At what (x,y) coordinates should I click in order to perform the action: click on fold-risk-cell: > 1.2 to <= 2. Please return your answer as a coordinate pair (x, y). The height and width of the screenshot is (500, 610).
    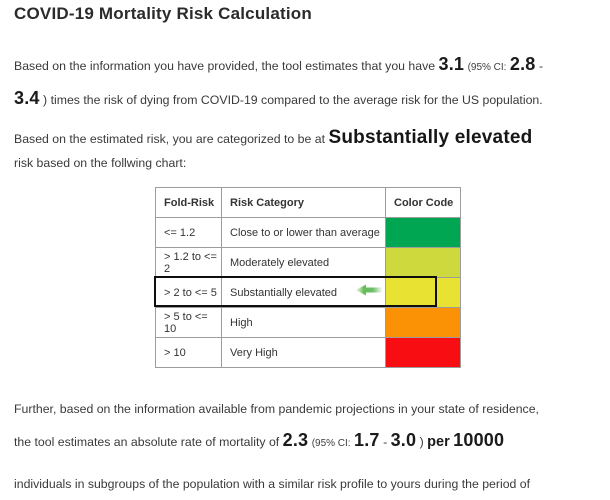
    Looking at the image, I should click on (188, 262).